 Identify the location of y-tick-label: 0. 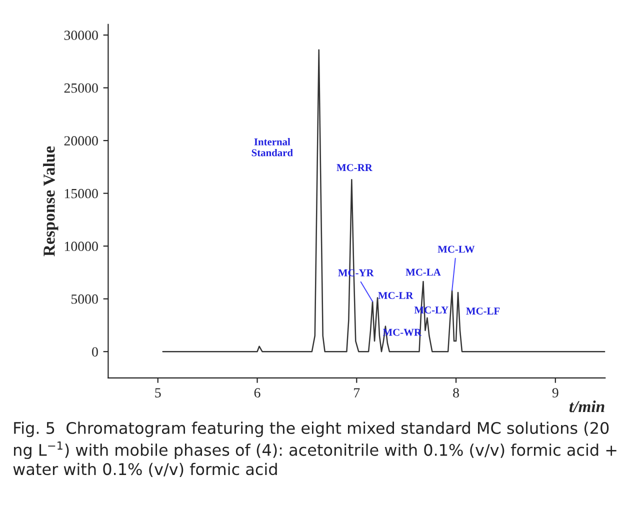
(95, 352).